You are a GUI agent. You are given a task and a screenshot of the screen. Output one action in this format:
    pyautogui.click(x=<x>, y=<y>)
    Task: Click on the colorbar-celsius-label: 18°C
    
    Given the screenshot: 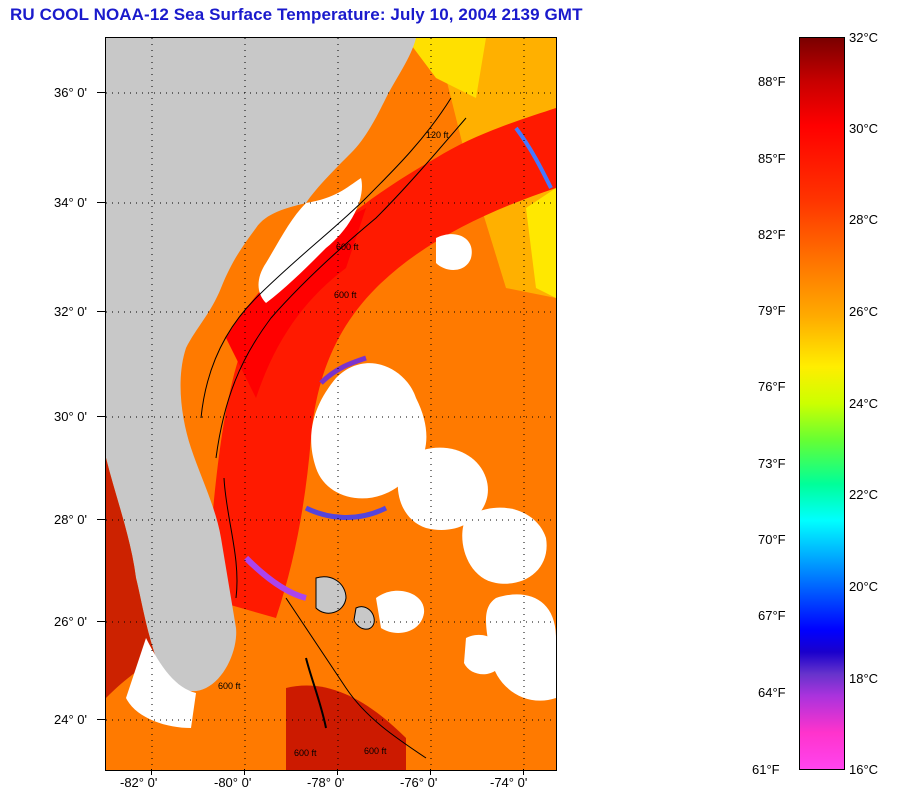 What is the action you would take?
    pyautogui.click(x=864, y=678)
    